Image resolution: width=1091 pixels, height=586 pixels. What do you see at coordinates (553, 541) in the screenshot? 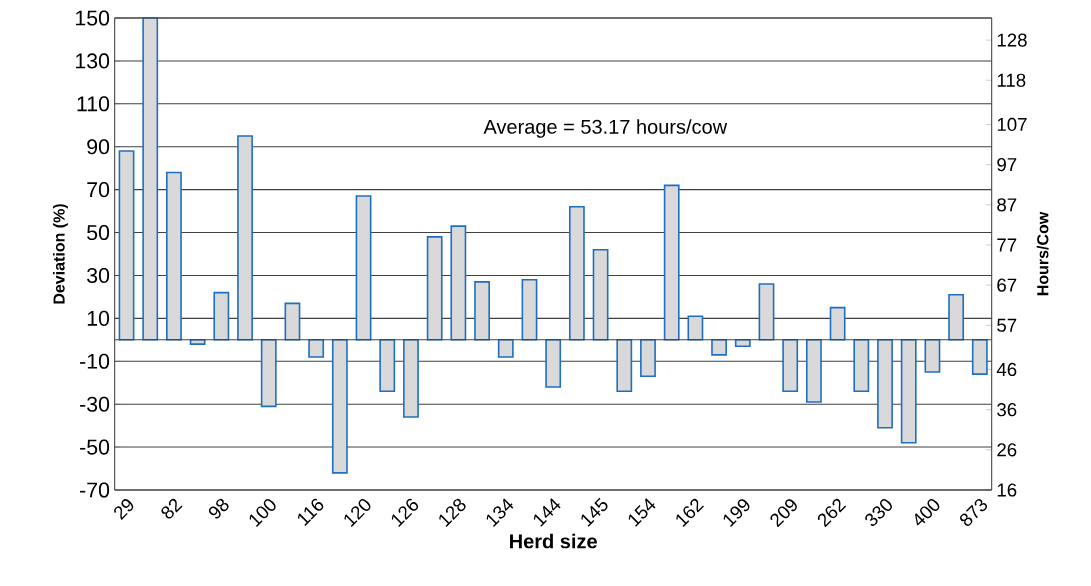
I see `x-axis-title: Herd size` at bounding box center [553, 541].